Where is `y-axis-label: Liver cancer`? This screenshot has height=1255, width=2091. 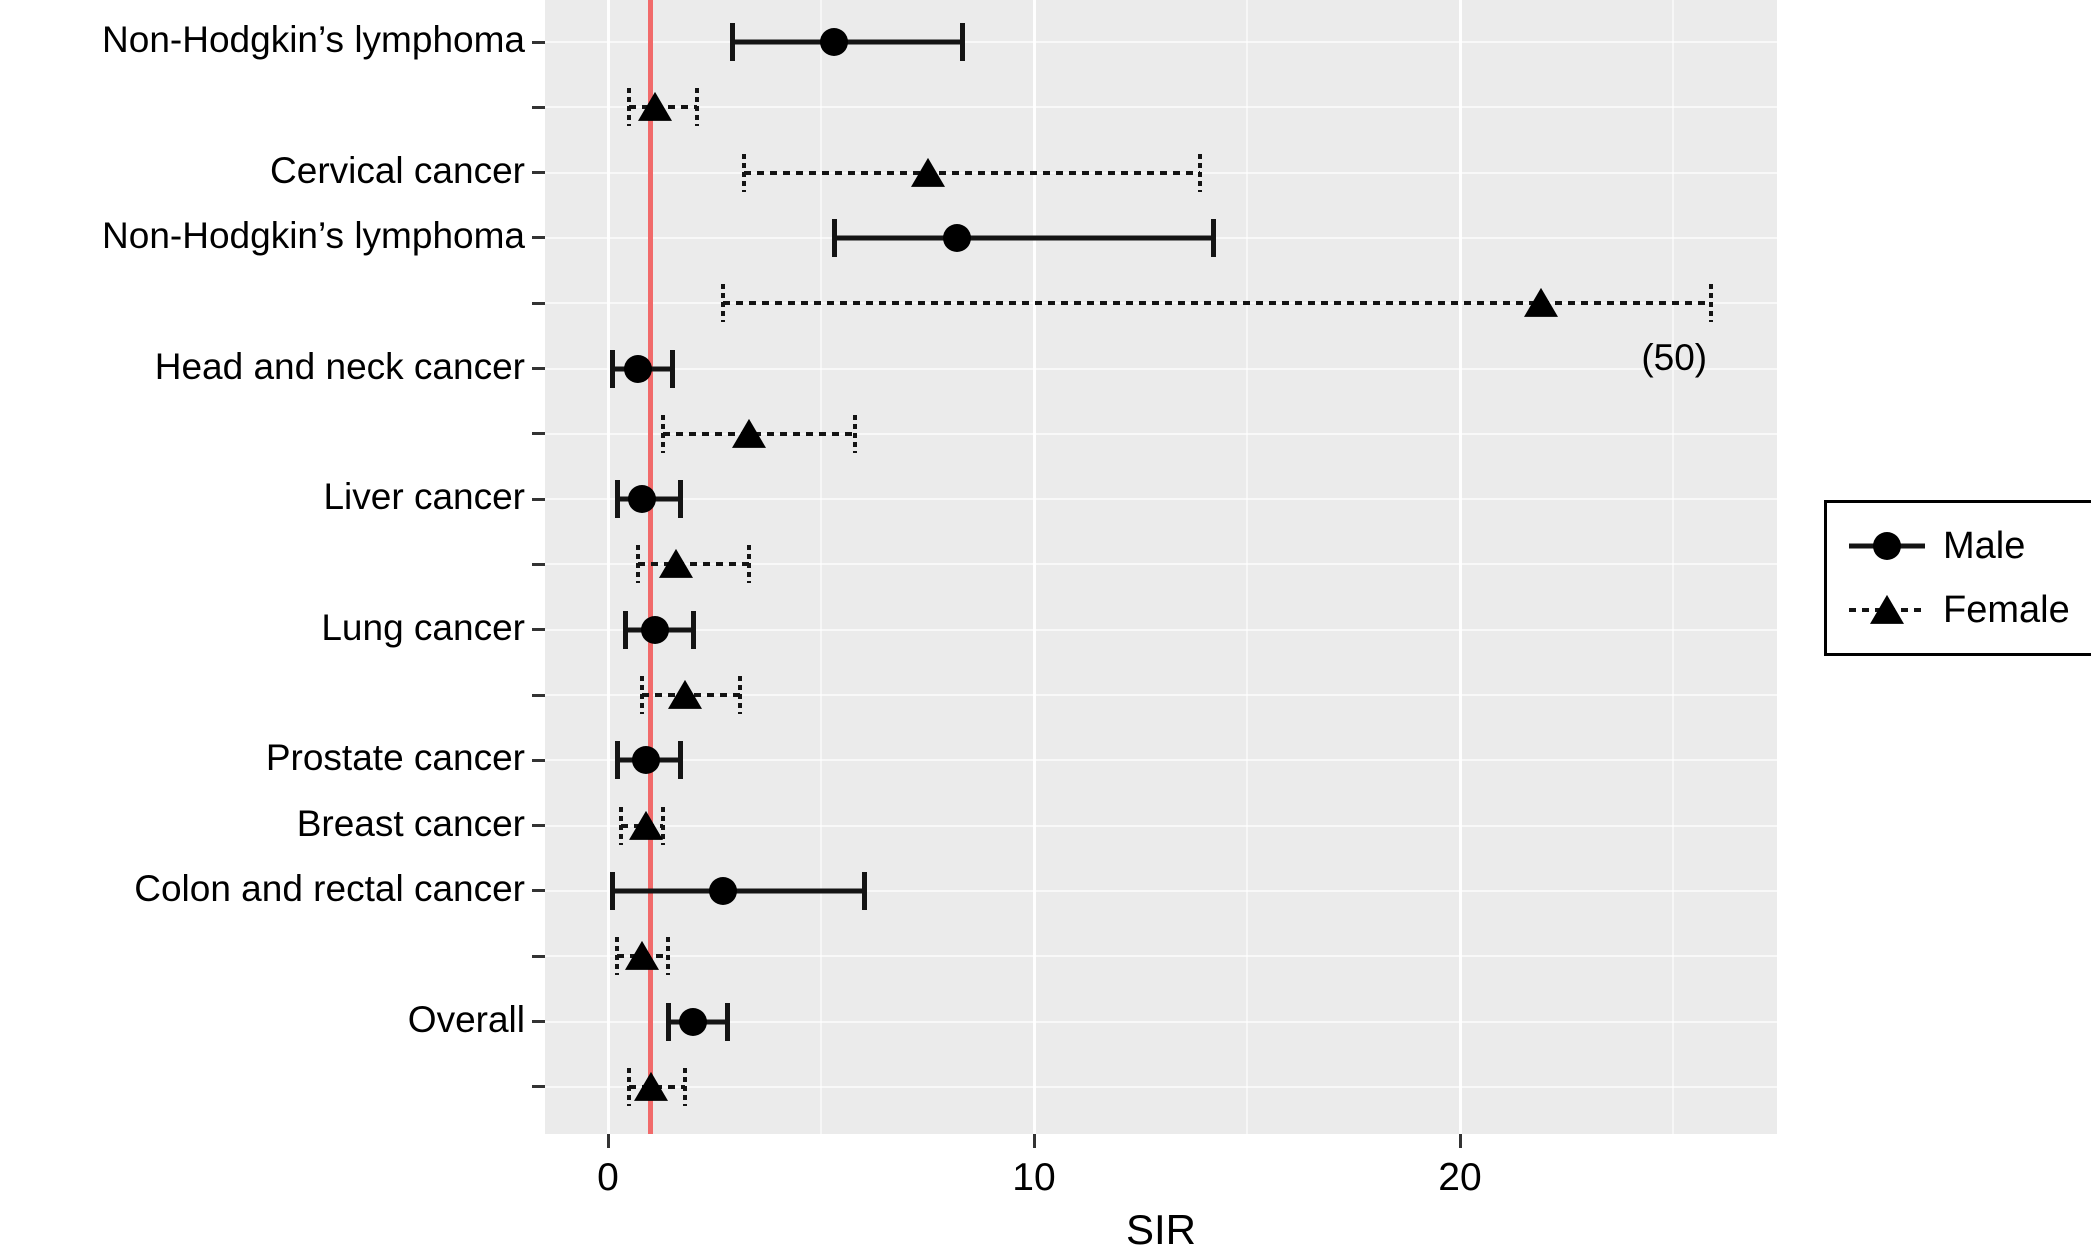 y-axis-label: Liver cancer is located at coordinates (424, 497).